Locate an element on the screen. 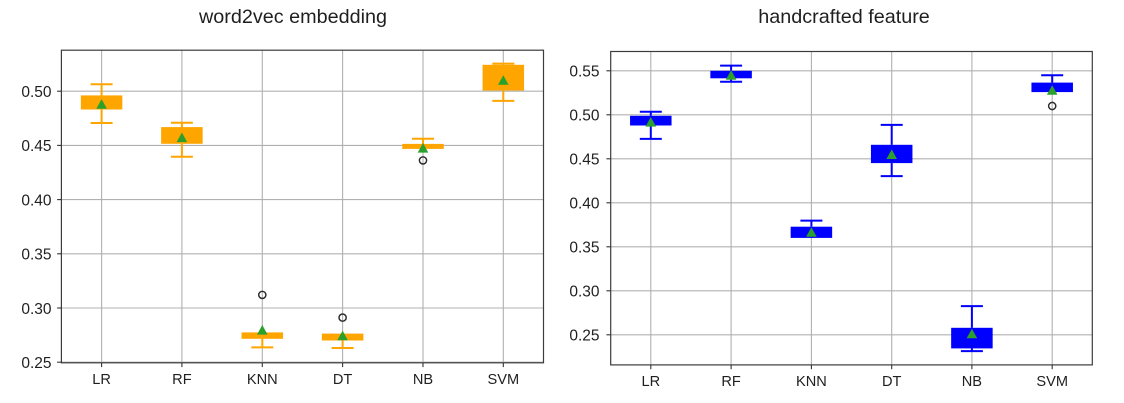  svg-text: handcrafted feature is located at coordinates (844, 17).